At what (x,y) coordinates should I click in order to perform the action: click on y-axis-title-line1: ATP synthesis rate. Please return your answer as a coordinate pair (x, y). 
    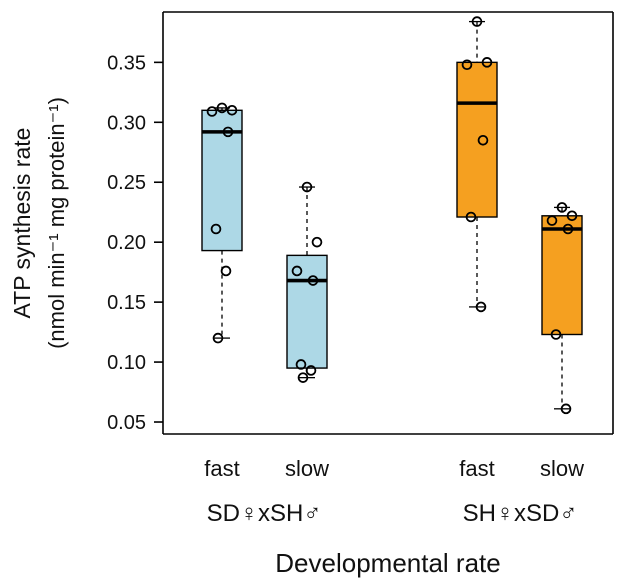
    Looking at the image, I should click on (22, 223).